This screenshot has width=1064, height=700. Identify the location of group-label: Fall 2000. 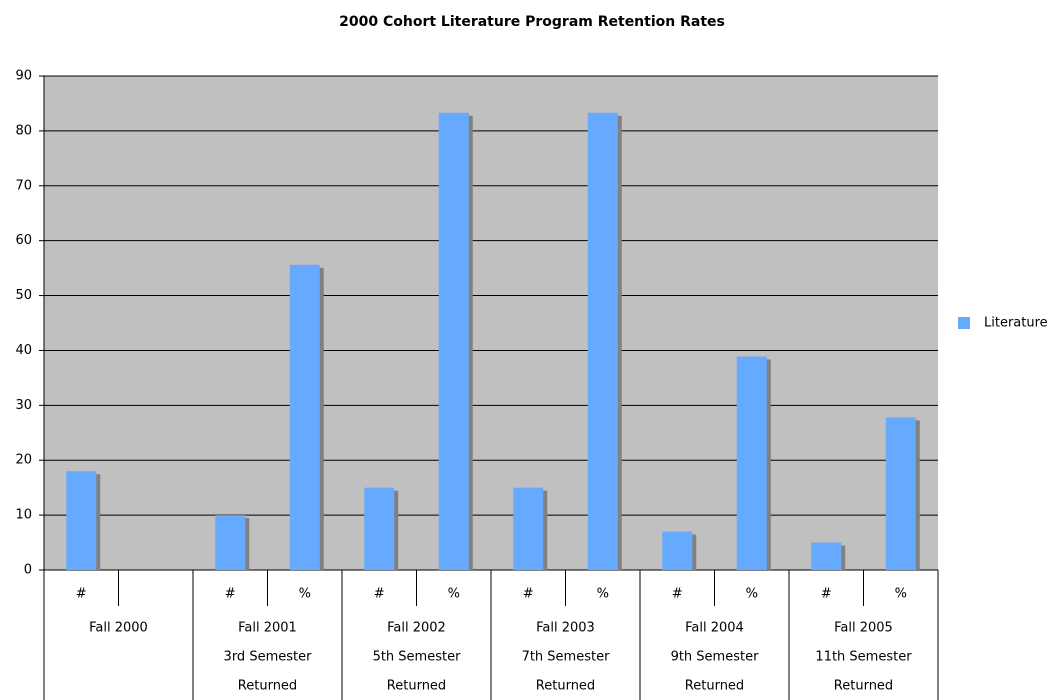
(118, 628).